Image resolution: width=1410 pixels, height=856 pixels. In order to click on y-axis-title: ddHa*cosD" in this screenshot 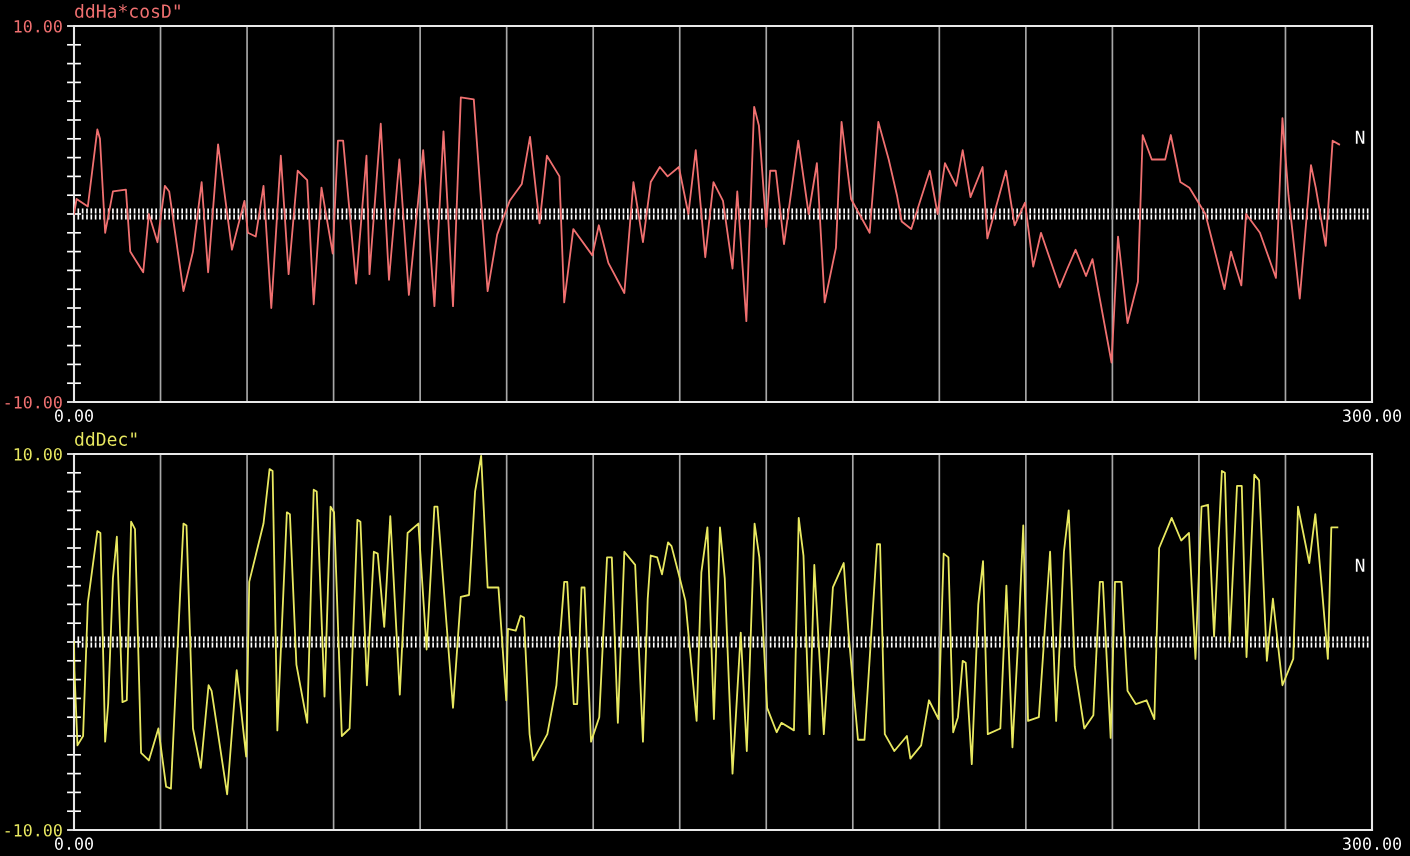, I will do `click(127, 11)`.